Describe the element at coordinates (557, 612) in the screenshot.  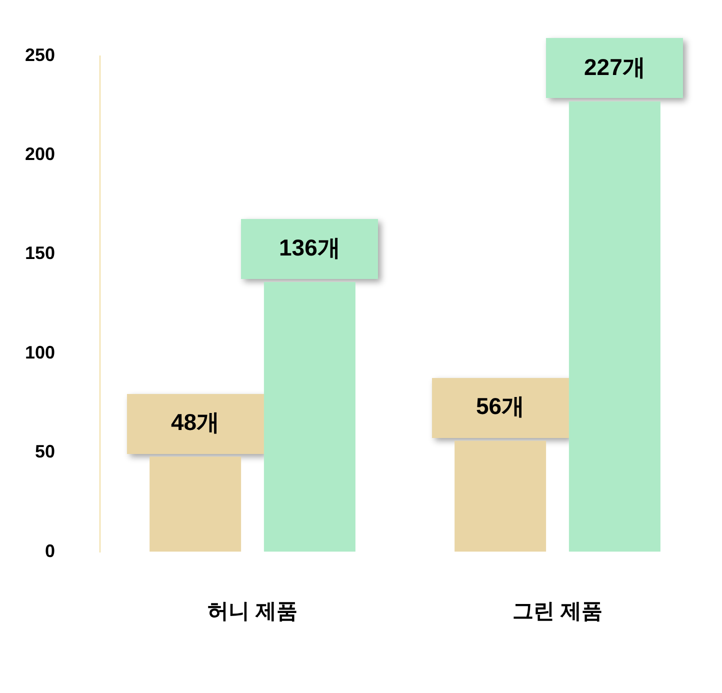
I see `x-tick-label: 그린 제품` at that location.